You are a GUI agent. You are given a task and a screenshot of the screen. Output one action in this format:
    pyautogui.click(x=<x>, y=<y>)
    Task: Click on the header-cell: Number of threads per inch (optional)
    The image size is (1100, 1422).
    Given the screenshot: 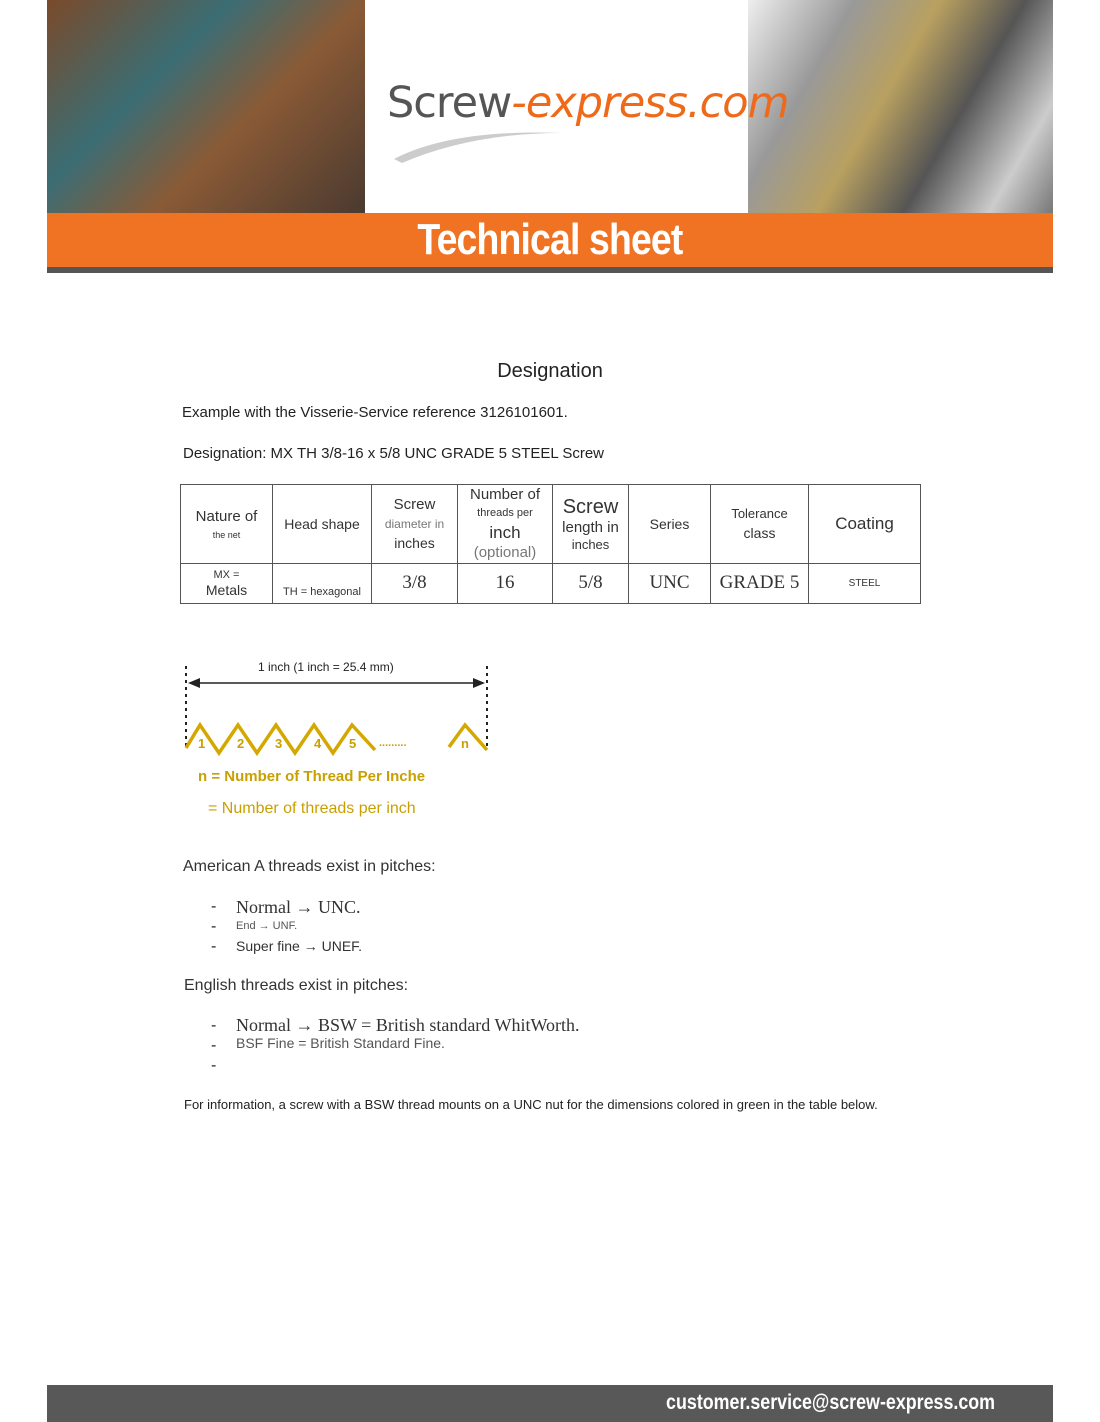 What is the action you would take?
    pyautogui.click(x=505, y=524)
    